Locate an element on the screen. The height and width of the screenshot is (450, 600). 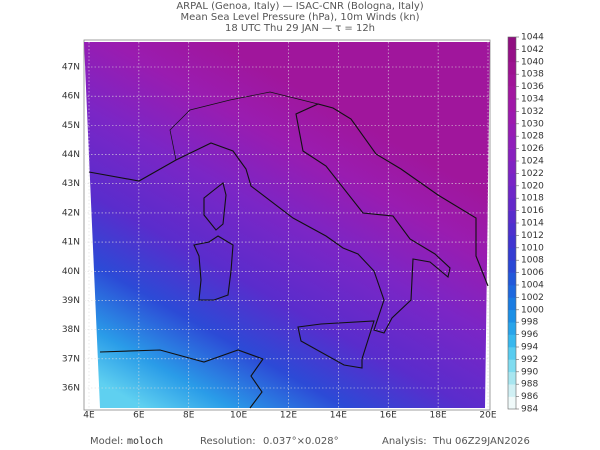
colorbar-label: 994 is located at coordinates (529, 348).